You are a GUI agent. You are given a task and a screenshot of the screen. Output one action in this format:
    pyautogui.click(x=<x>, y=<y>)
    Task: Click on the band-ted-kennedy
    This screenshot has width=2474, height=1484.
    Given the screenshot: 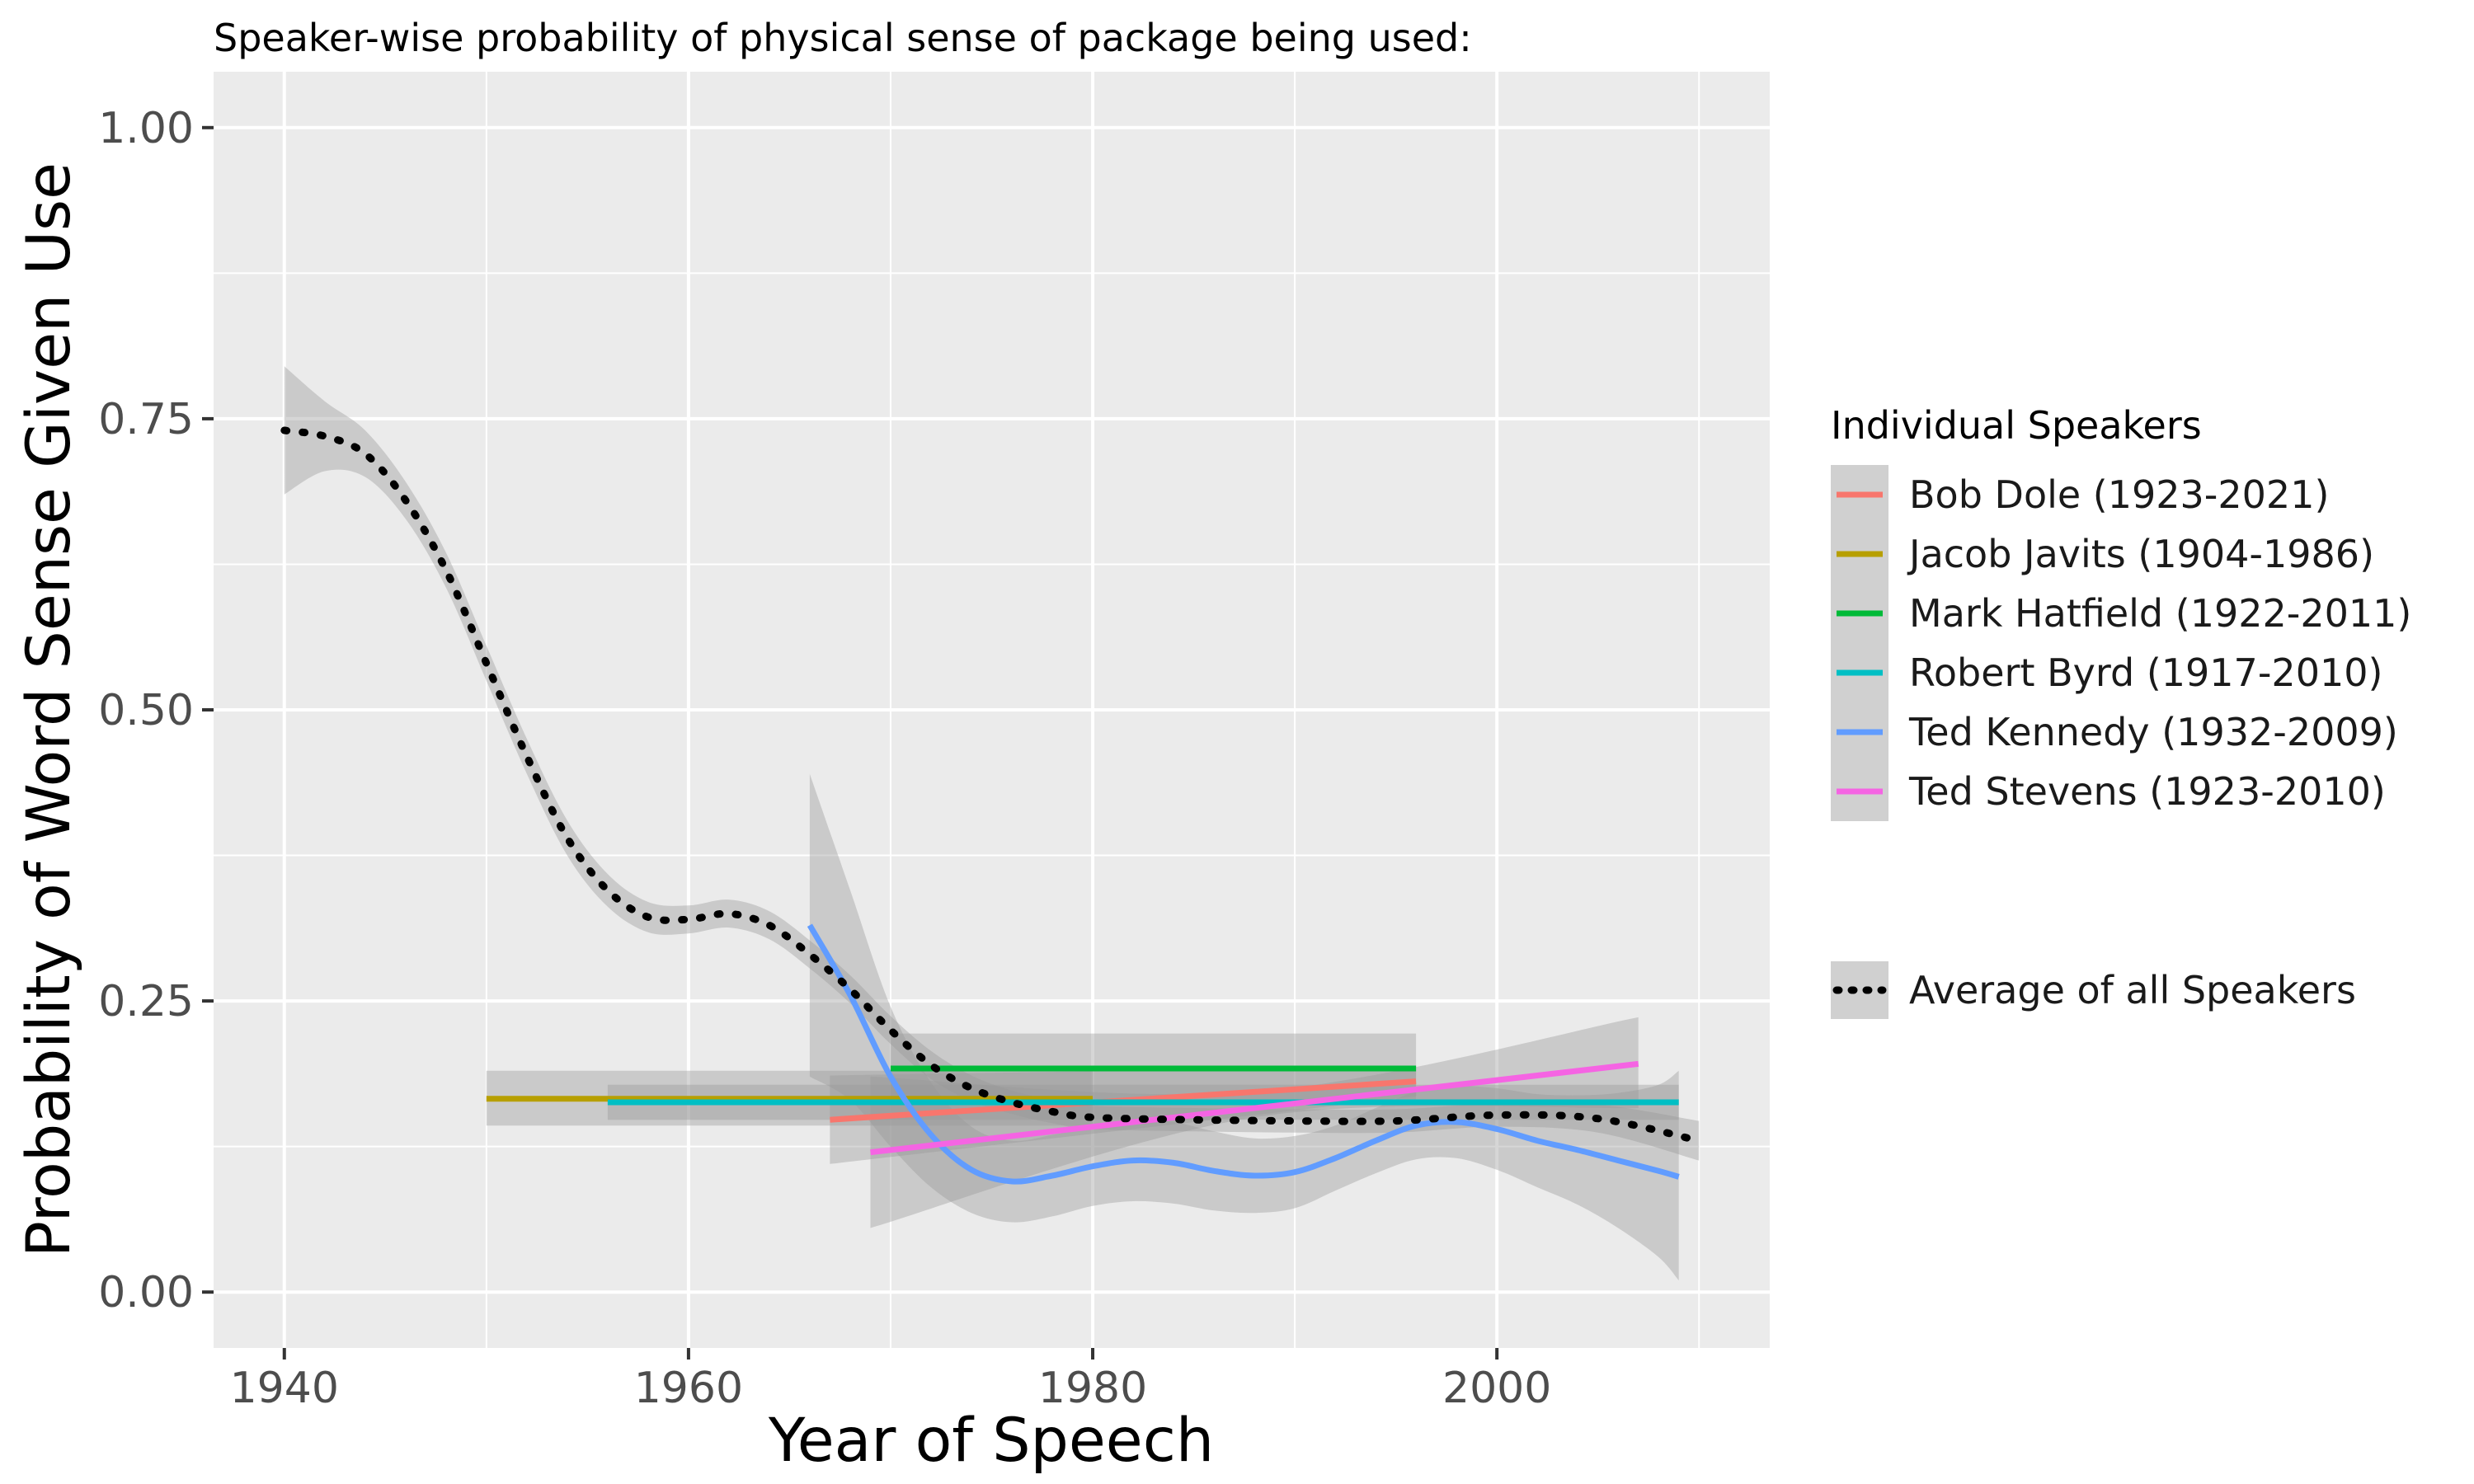 What is the action you would take?
    pyautogui.click(x=1244, y=1027)
    